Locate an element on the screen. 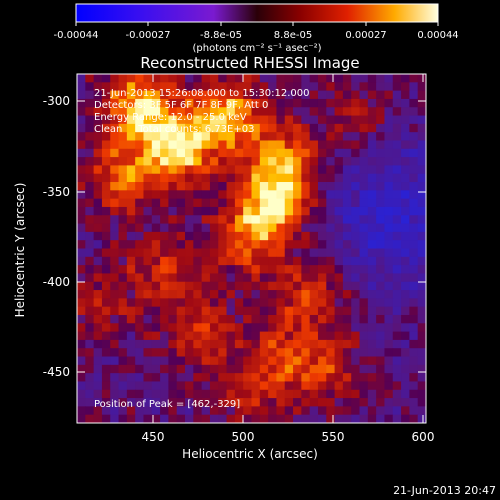 The height and width of the screenshot is (500, 500). peak-position-label: Position of Peak = [462,-329] is located at coordinates (167, 404).